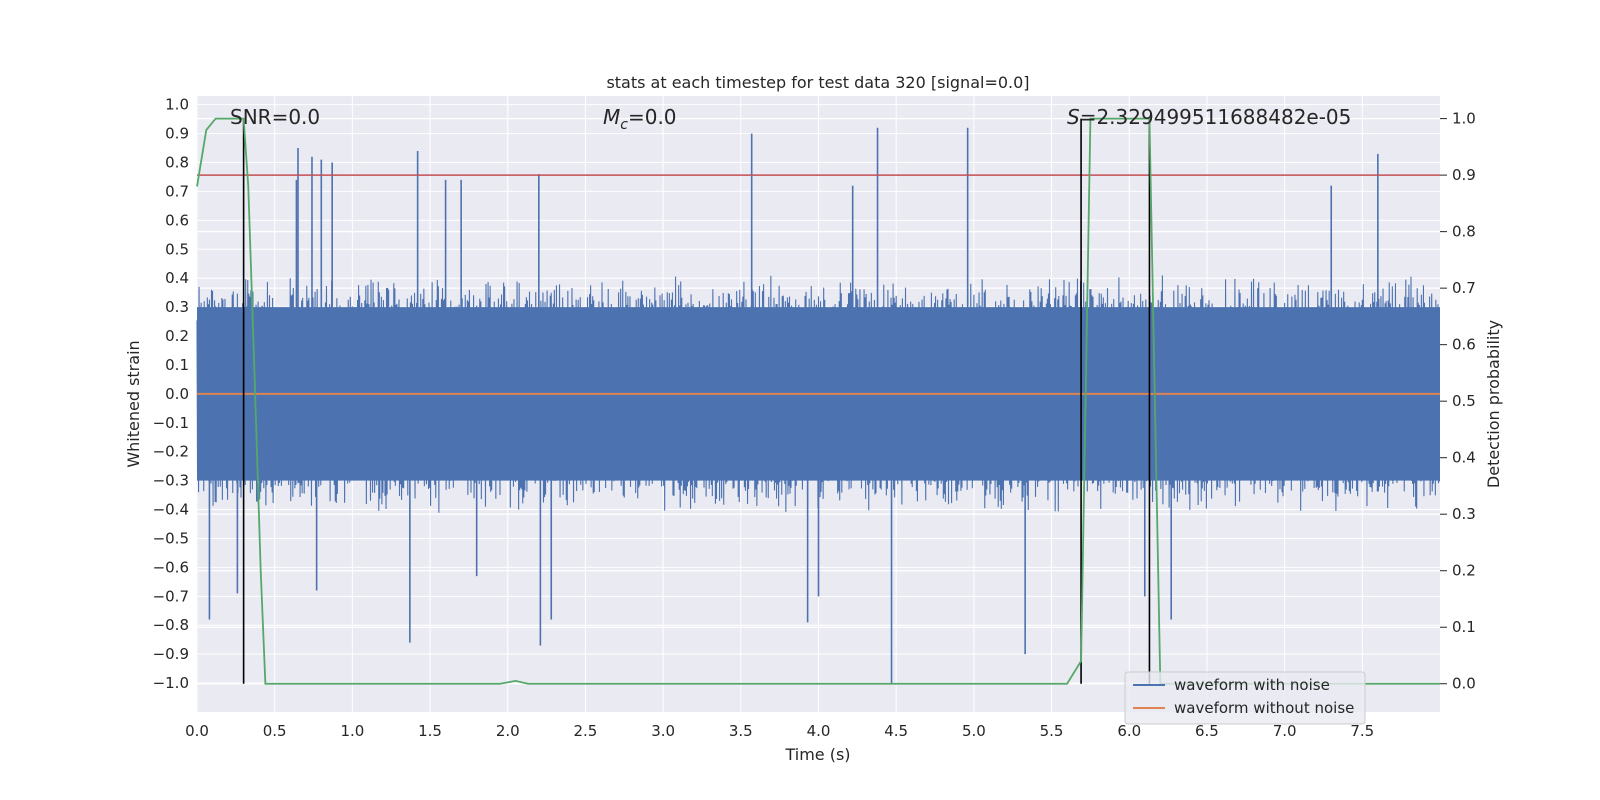 The width and height of the screenshot is (1600, 800). Describe the element at coordinates (1464, 514) in the screenshot. I see `y-right-tick-label: 0.3` at that location.